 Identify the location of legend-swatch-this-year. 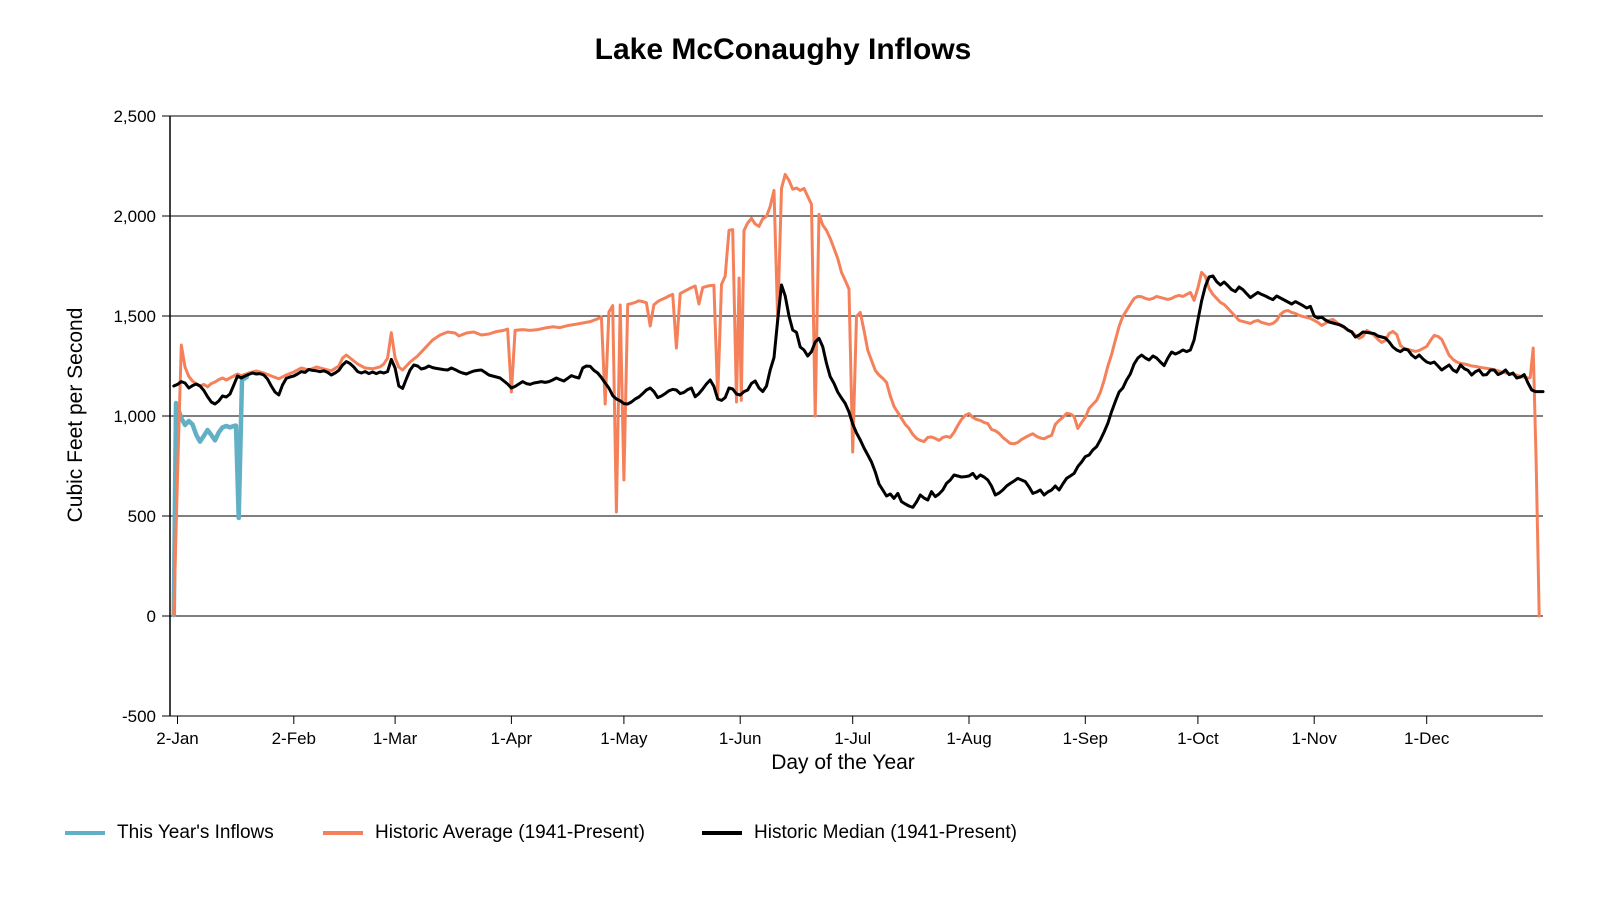
(85, 833).